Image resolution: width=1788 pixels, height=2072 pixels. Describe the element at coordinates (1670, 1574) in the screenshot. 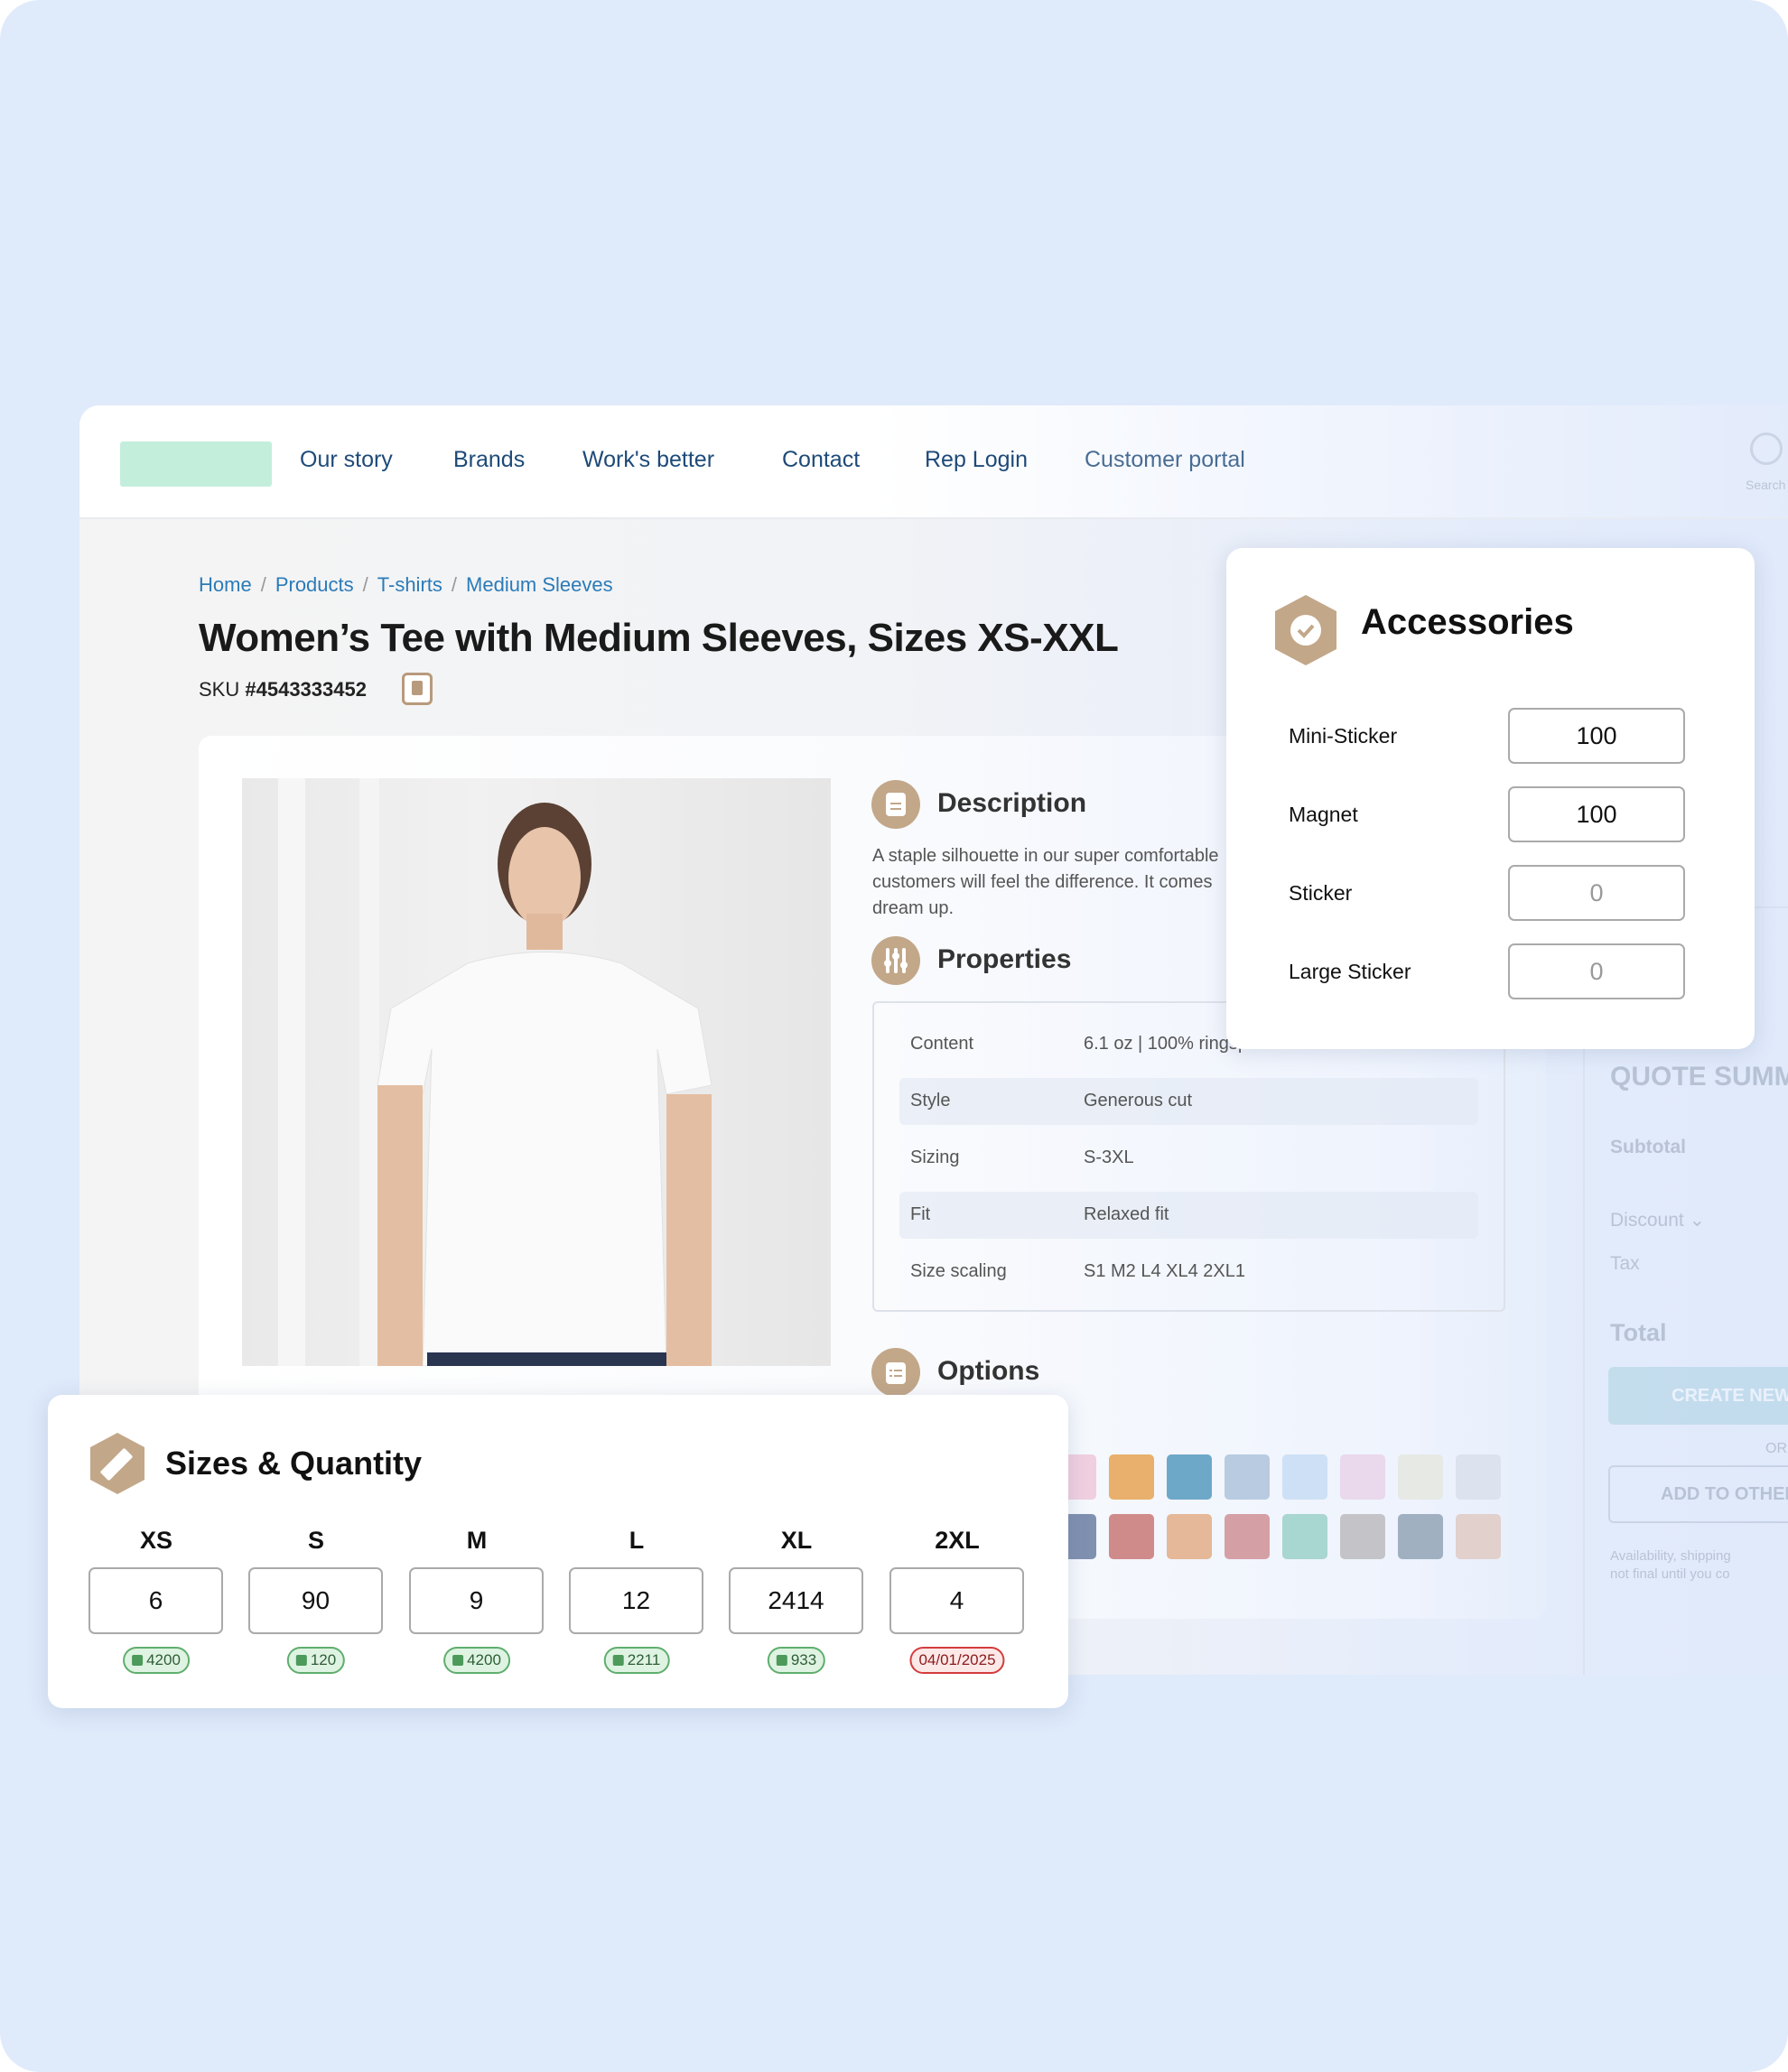

I see `note-line: not final until you co` at that location.